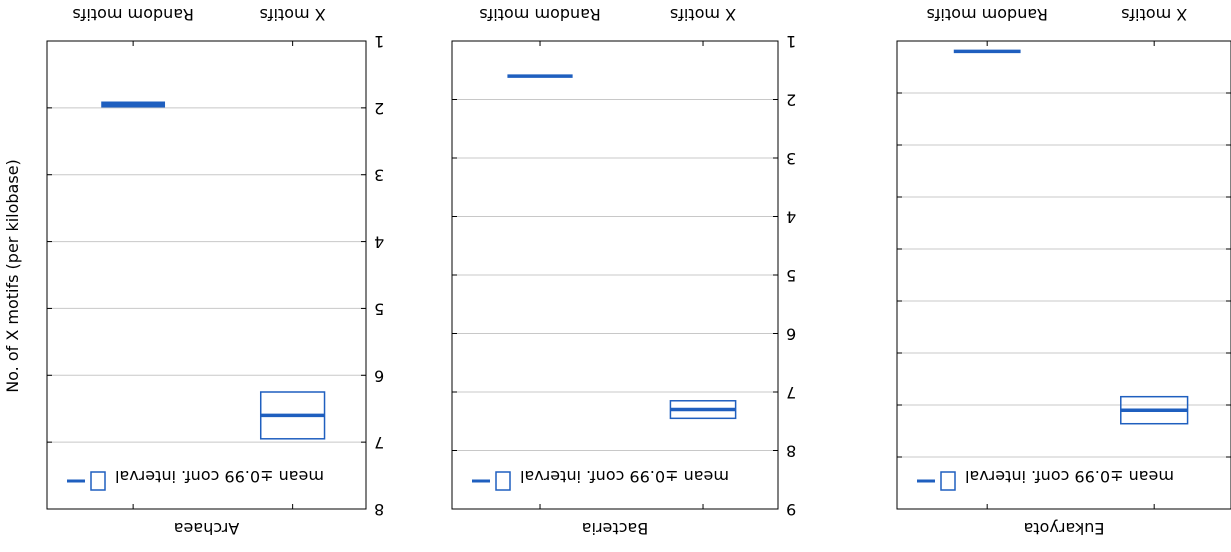 The width and height of the screenshot is (1231, 552). I want to click on y-axis-label: No. of X motifs (per kilobase), so click(12, 276).